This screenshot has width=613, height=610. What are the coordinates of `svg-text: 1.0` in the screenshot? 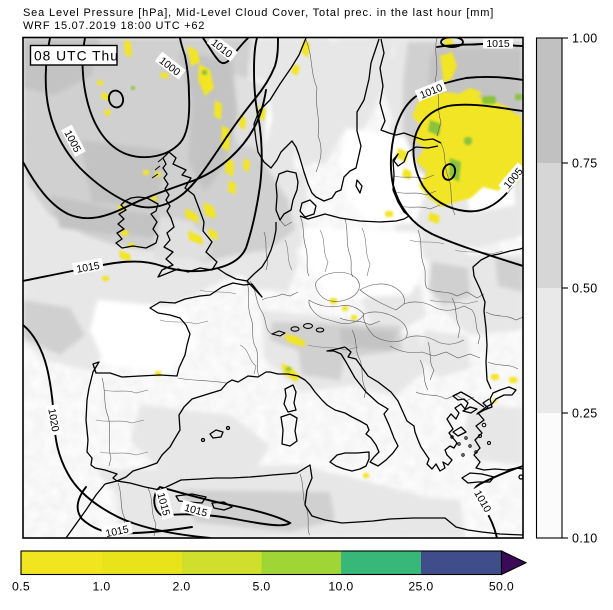 It's located at (102, 587).